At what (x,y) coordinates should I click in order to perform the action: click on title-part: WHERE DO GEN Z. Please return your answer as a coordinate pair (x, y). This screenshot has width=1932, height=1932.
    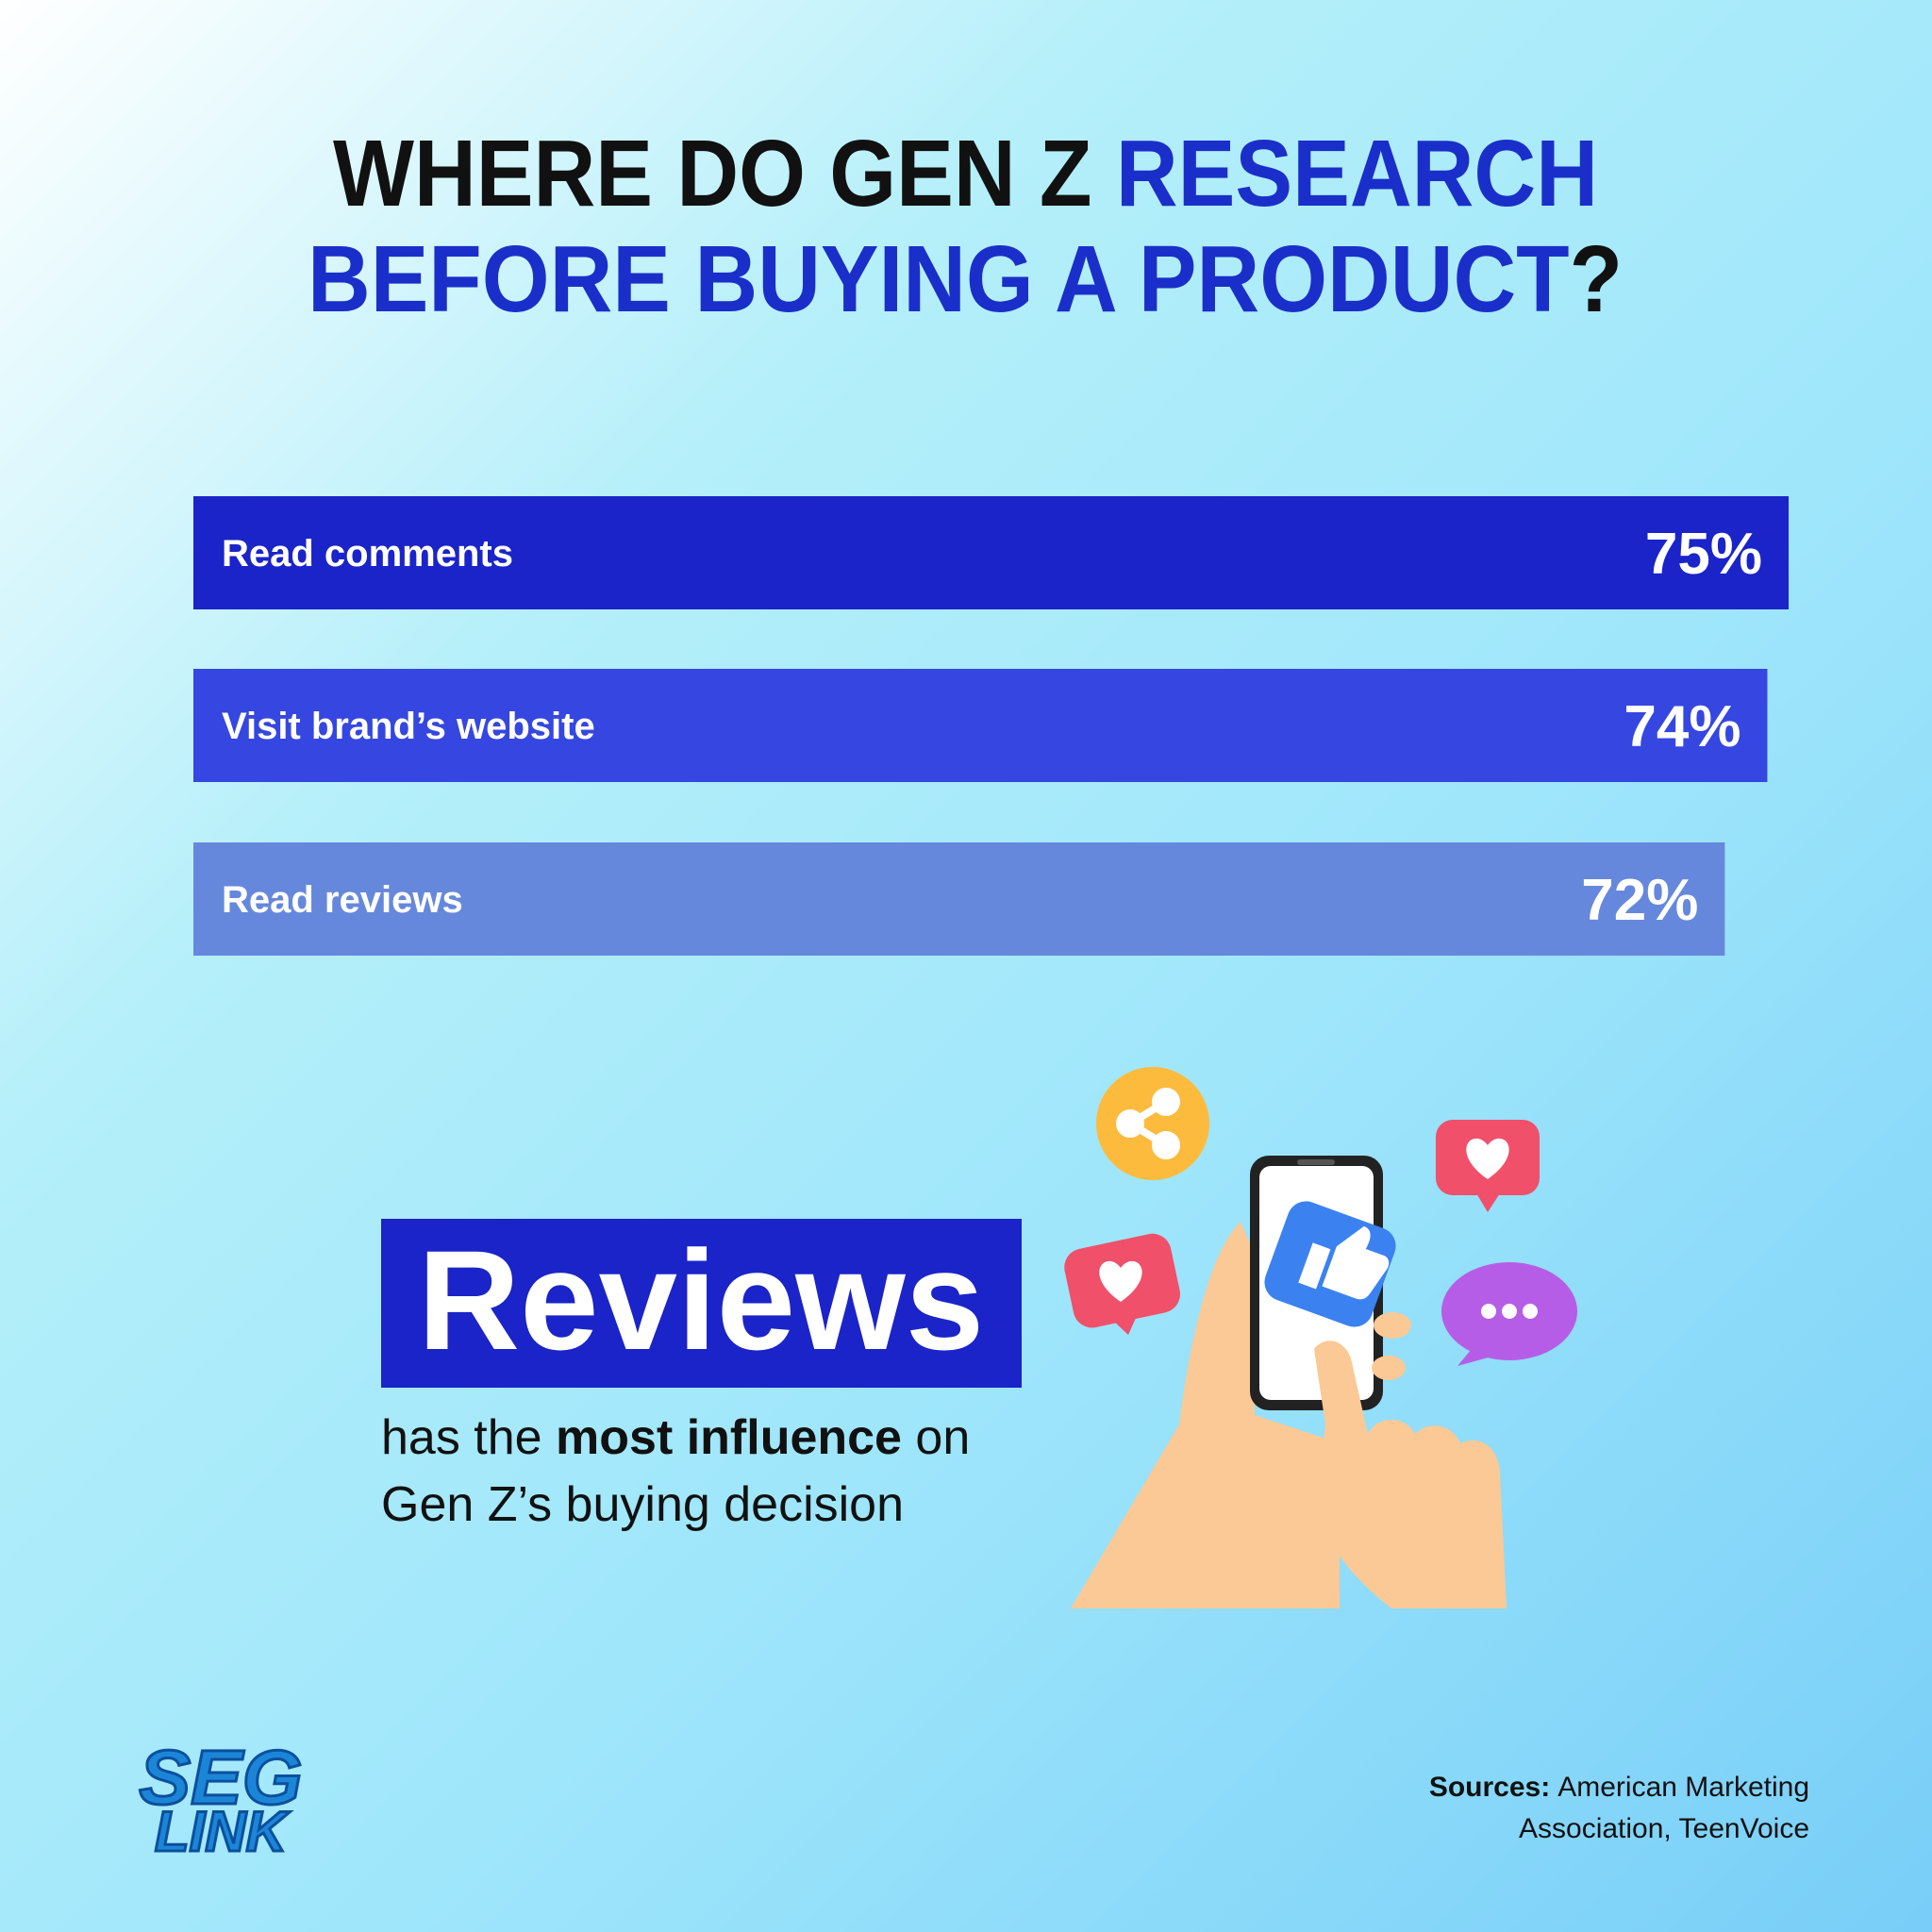
    Looking at the image, I should click on (724, 174).